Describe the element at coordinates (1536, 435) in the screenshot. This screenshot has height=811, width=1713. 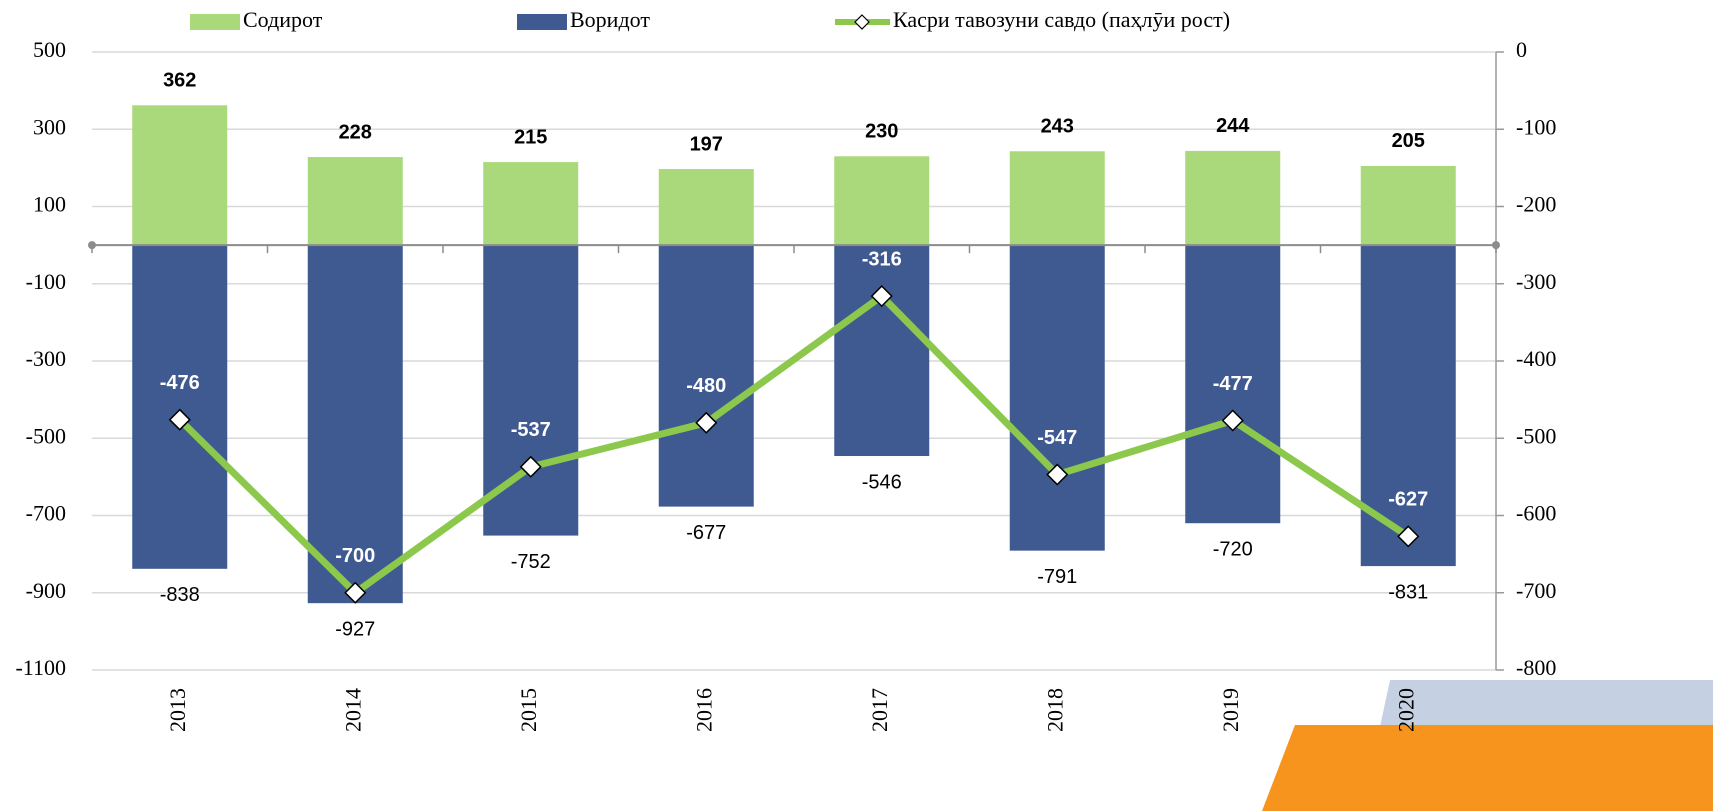
I see `y2-tick-label: -500` at that location.